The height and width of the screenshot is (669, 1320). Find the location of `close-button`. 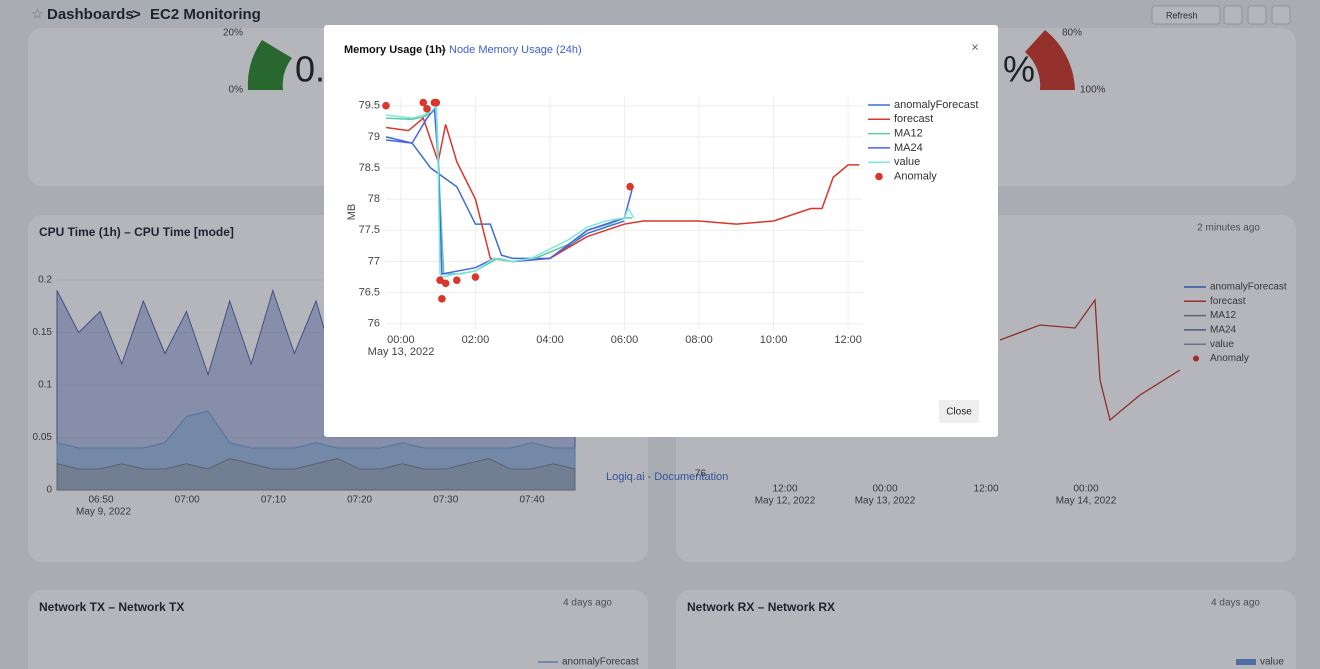

close-button is located at coordinates (959, 411).